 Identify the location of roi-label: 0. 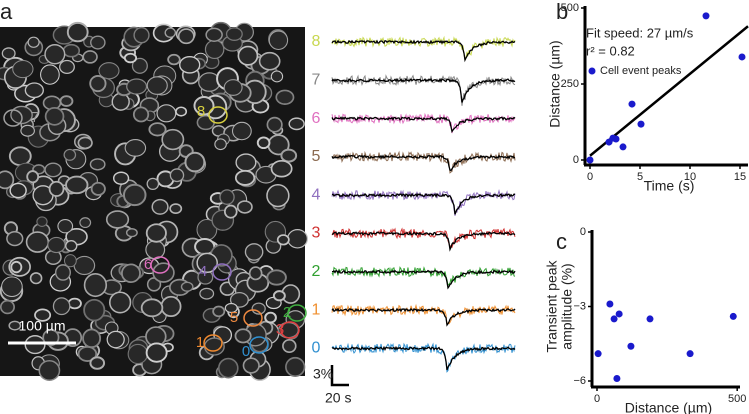
(246, 351).